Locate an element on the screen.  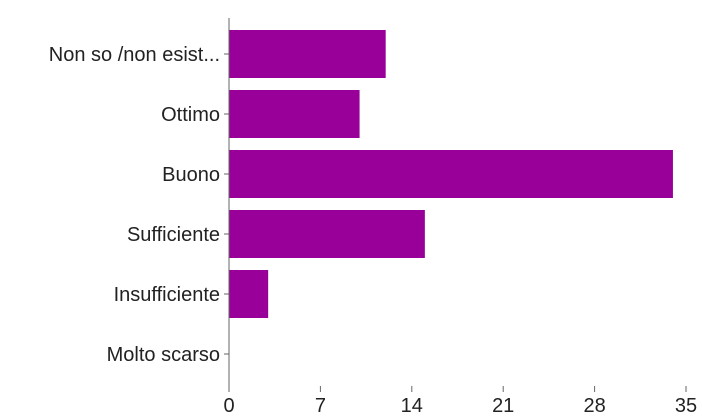
category-label: Sufficiente is located at coordinates (173, 235).